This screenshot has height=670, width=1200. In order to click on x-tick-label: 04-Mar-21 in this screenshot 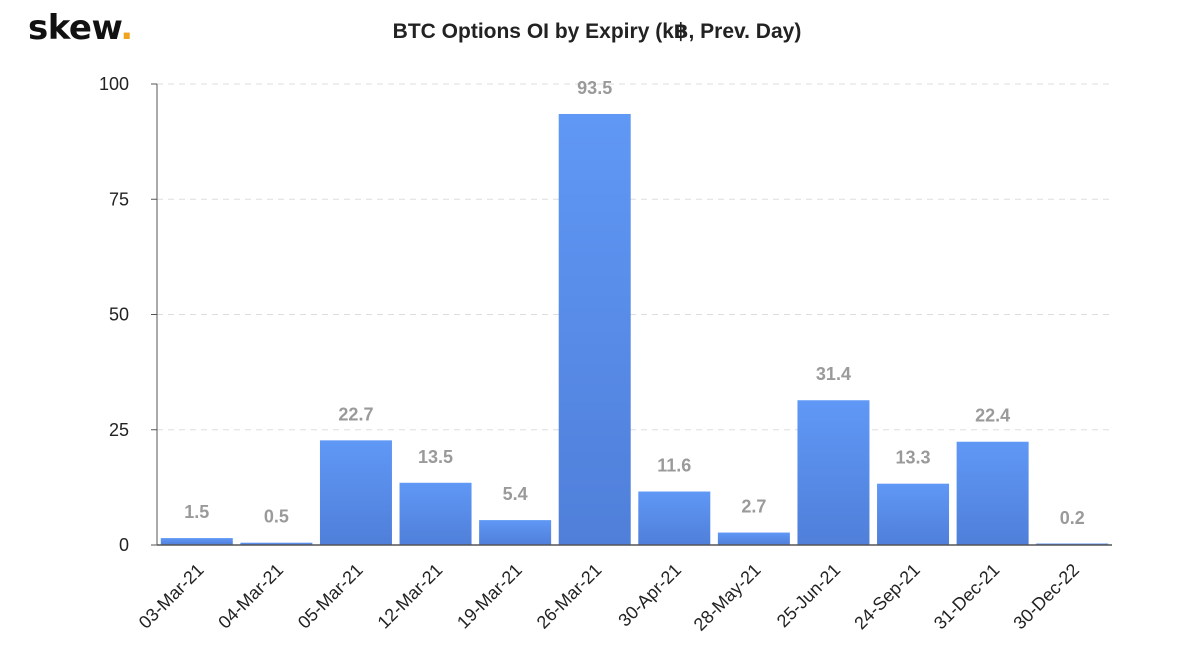, I will do `click(250, 596)`.